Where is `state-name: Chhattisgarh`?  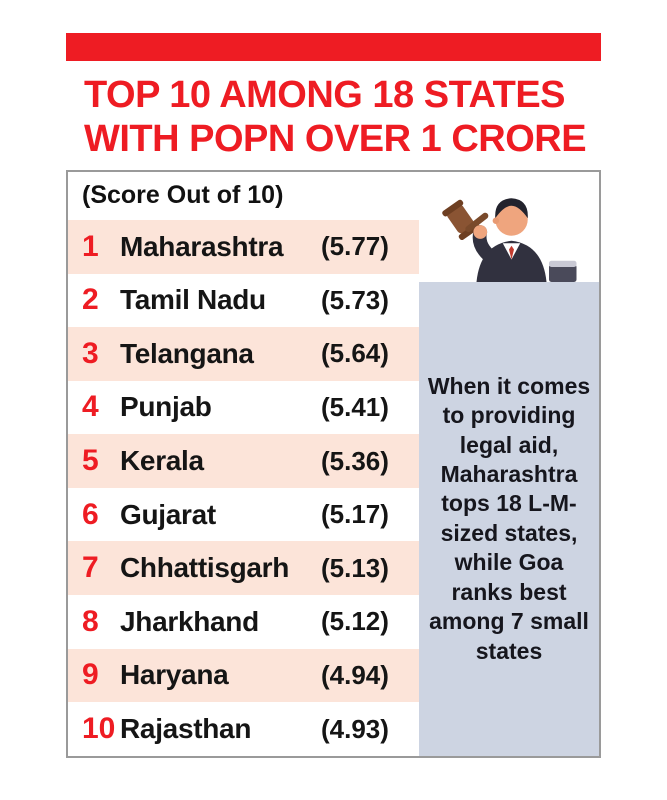
state-name: Chhattisgarh is located at coordinates (205, 568).